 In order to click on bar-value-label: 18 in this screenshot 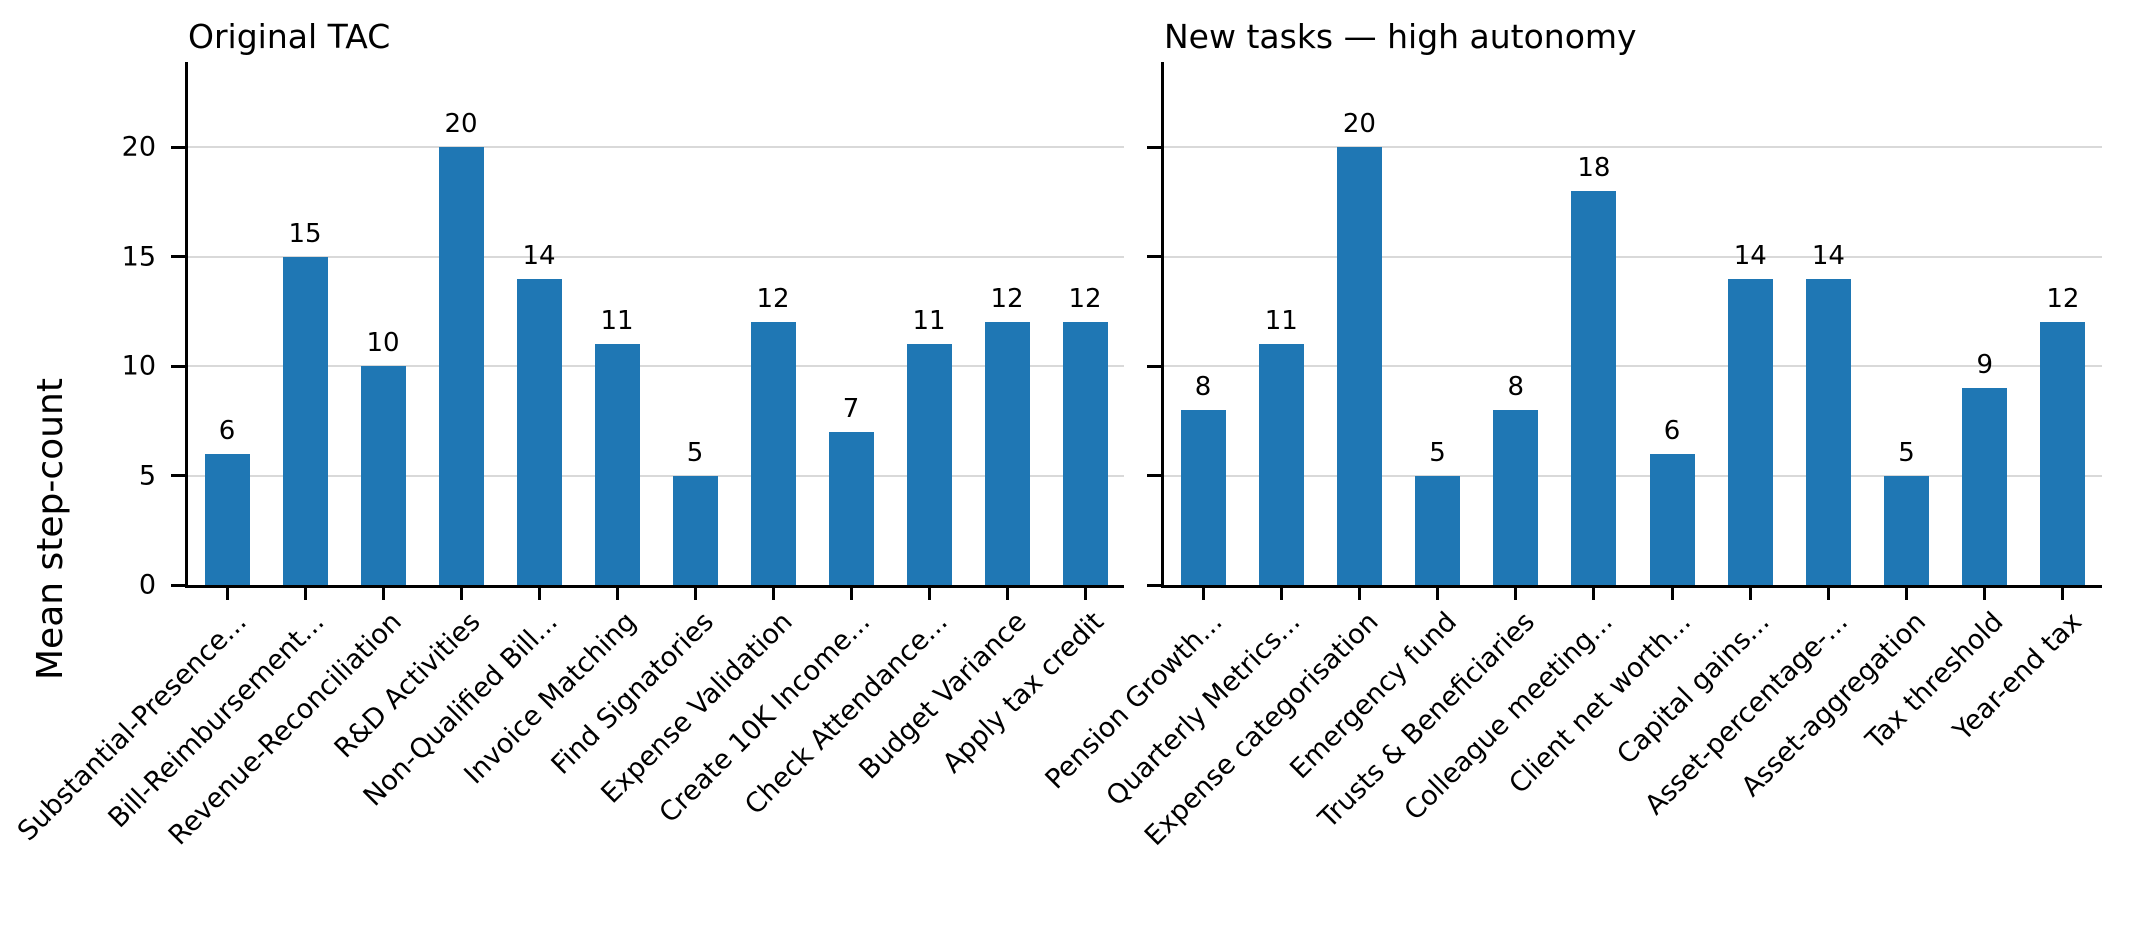, I will do `click(1594, 168)`.